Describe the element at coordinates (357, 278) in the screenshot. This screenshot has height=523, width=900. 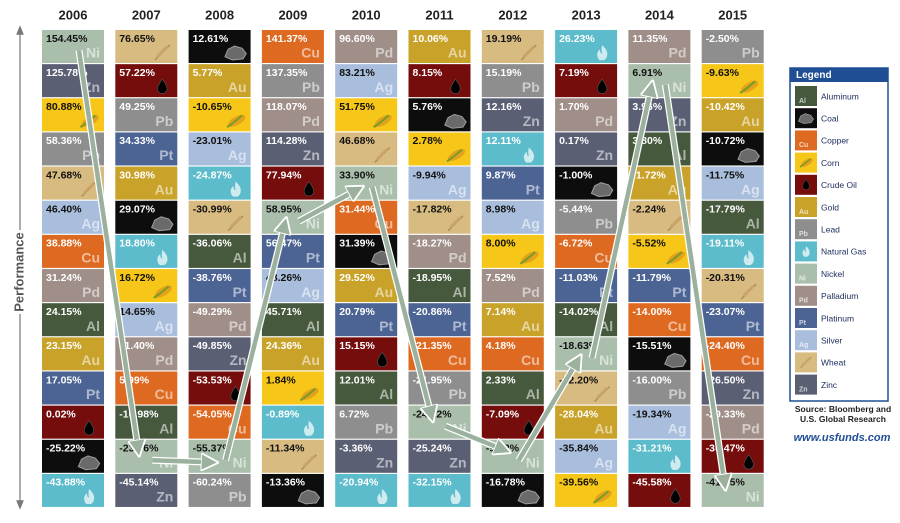
I see `cell-value: 29.52%` at that location.